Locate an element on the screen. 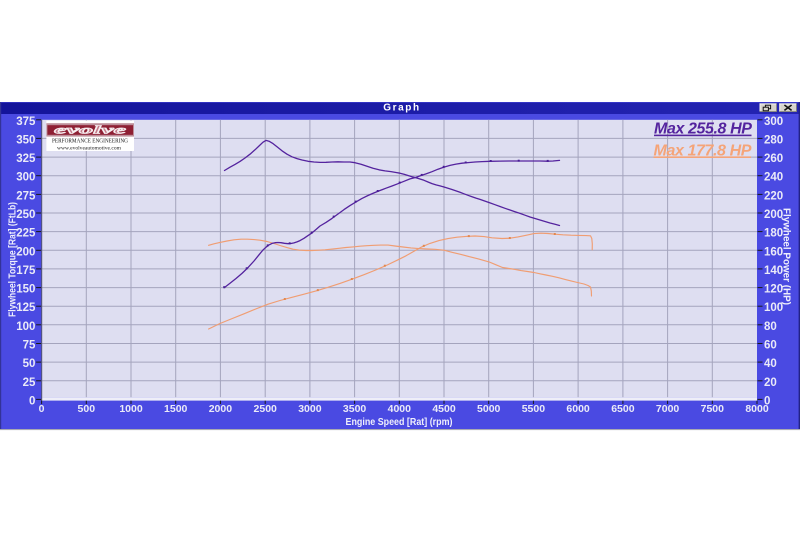 This screenshot has width=800, height=533. svg-text: 40 is located at coordinates (770, 364).